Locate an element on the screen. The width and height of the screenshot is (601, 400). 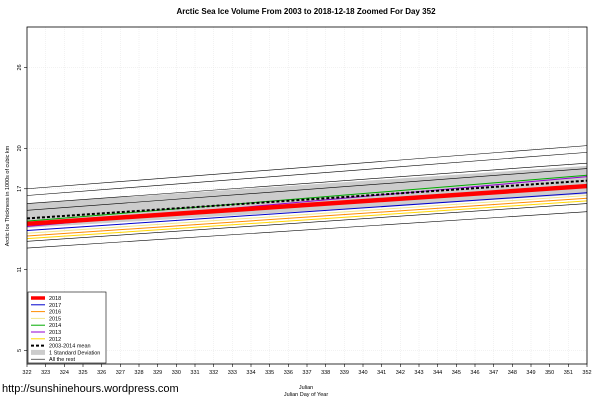
series-line-2012 is located at coordinates (307, 220).